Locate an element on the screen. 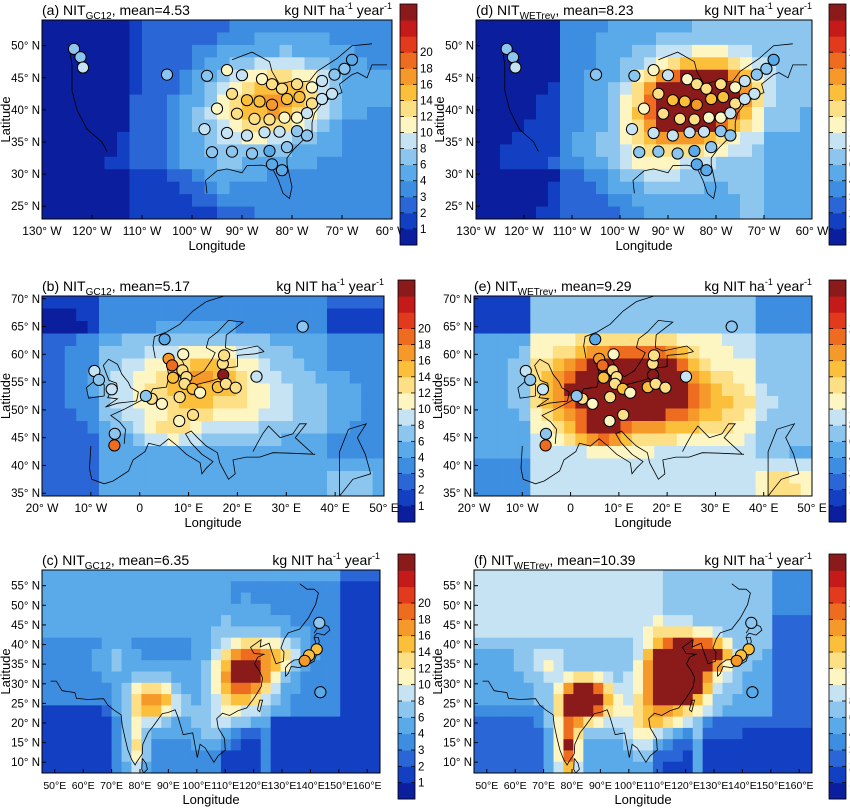 The height and width of the screenshot is (811, 850). coastline is located at coordinates (720, 132).